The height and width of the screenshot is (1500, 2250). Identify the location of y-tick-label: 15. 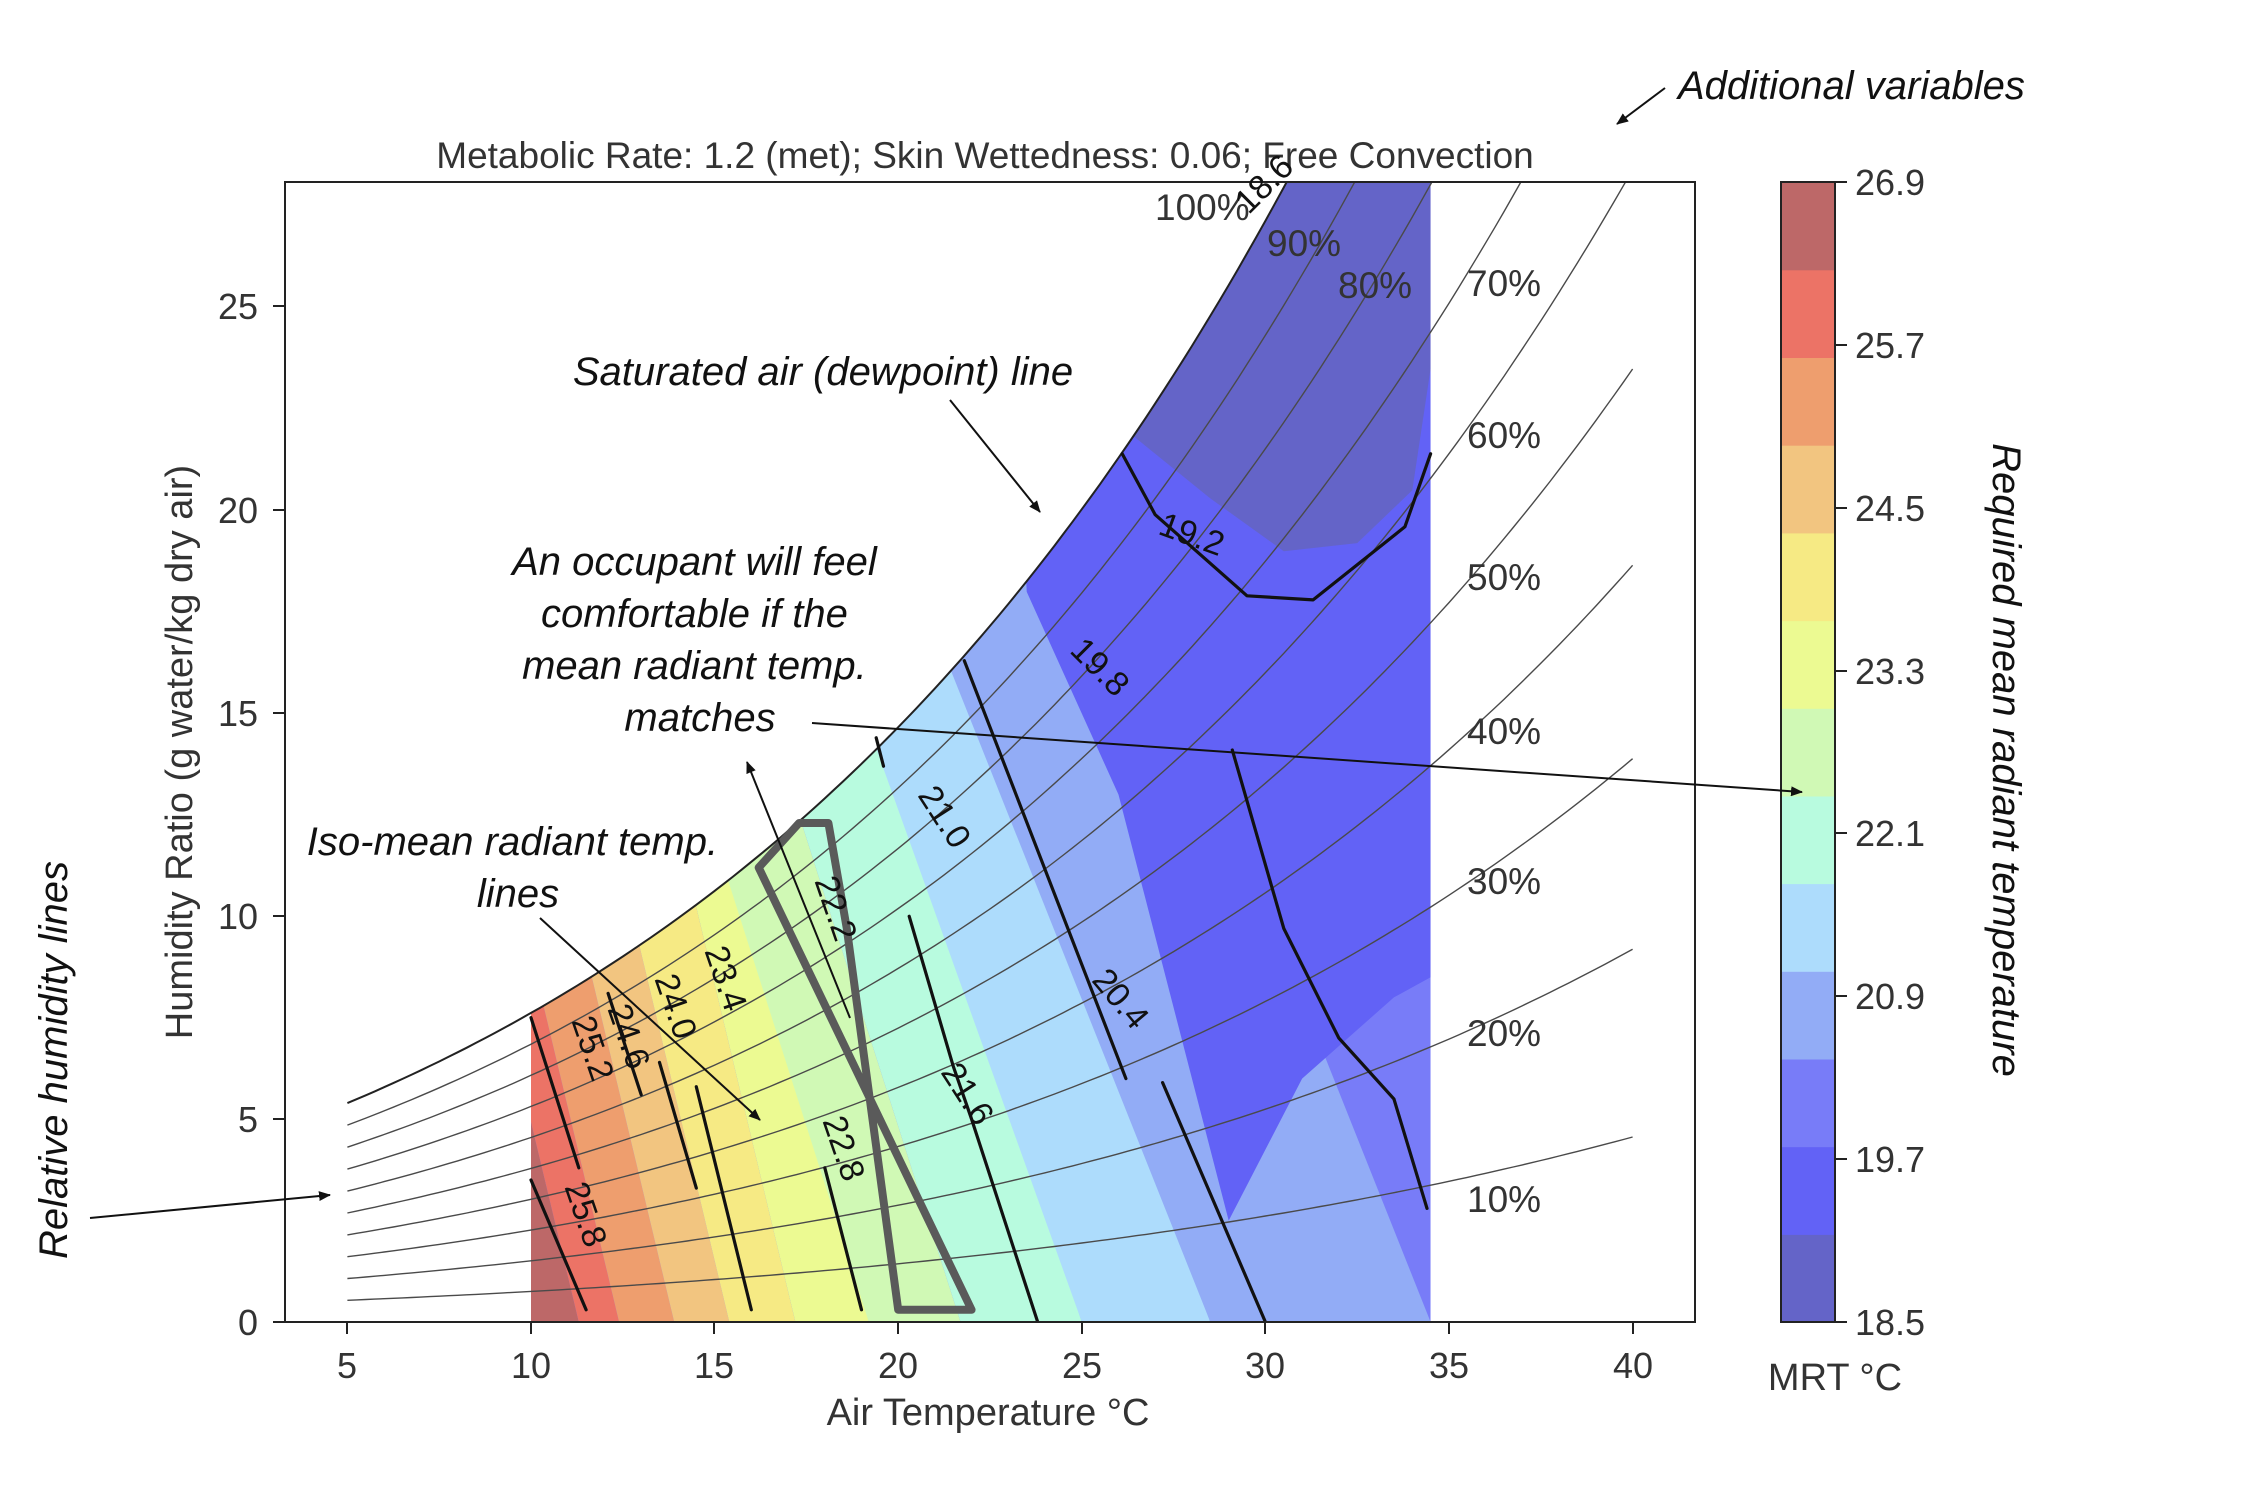
(238, 713).